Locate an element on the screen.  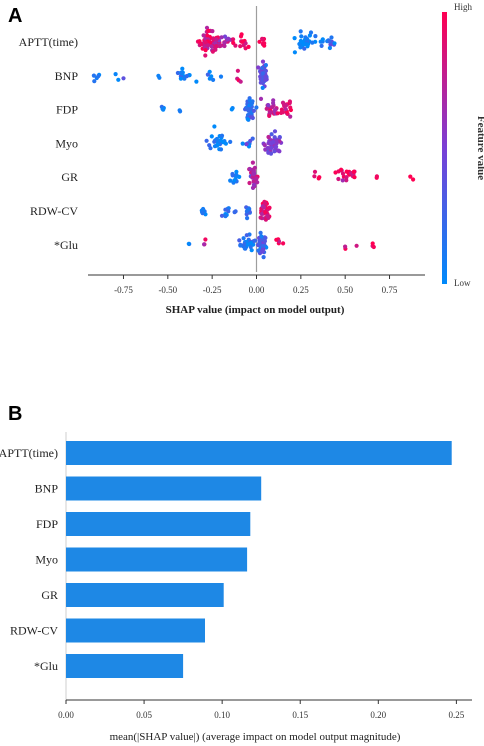
bar-category-labels: APTT(time) BNP FDP Myo GR RDW-CV *Glu is located at coordinates (29, 559).